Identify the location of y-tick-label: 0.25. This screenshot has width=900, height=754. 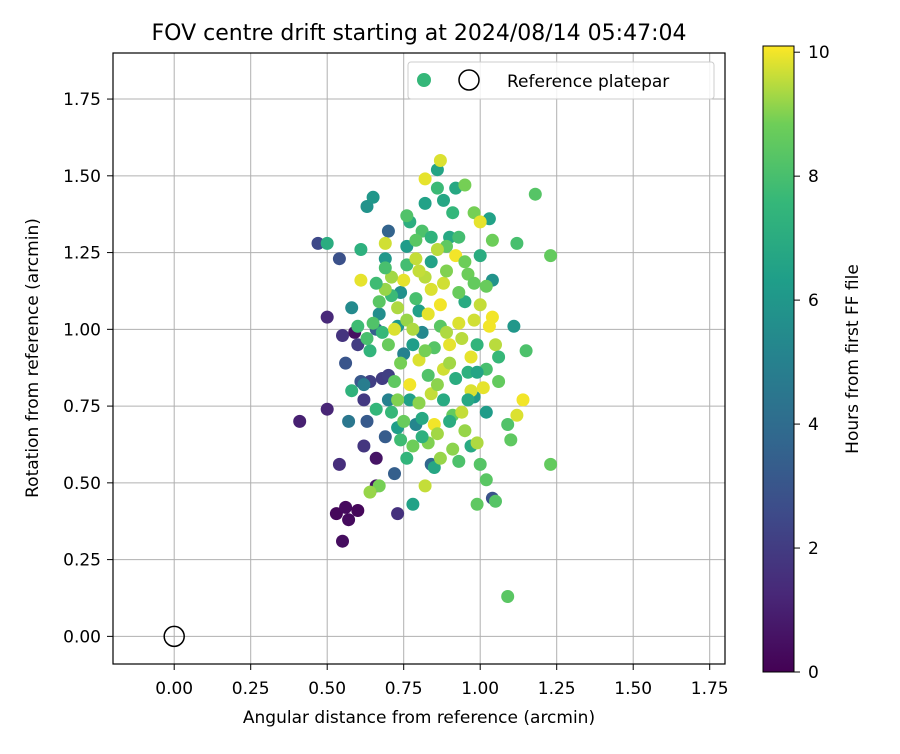
(82, 561).